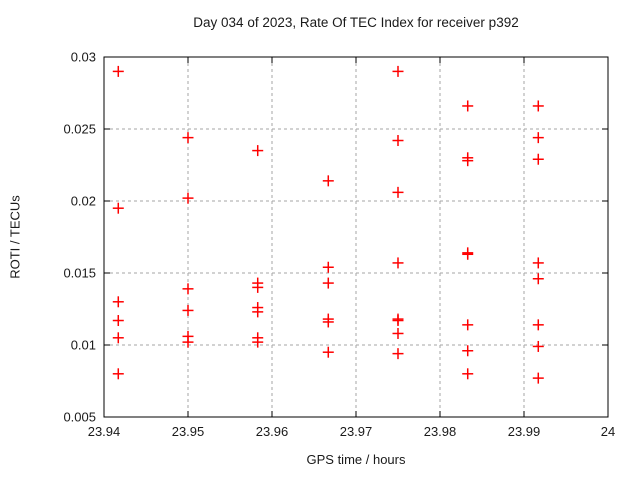 This screenshot has height=480, width=640. What do you see at coordinates (104, 431) in the screenshot?
I see `x-tick-label: 23.94` at bounding box center [104, 431].